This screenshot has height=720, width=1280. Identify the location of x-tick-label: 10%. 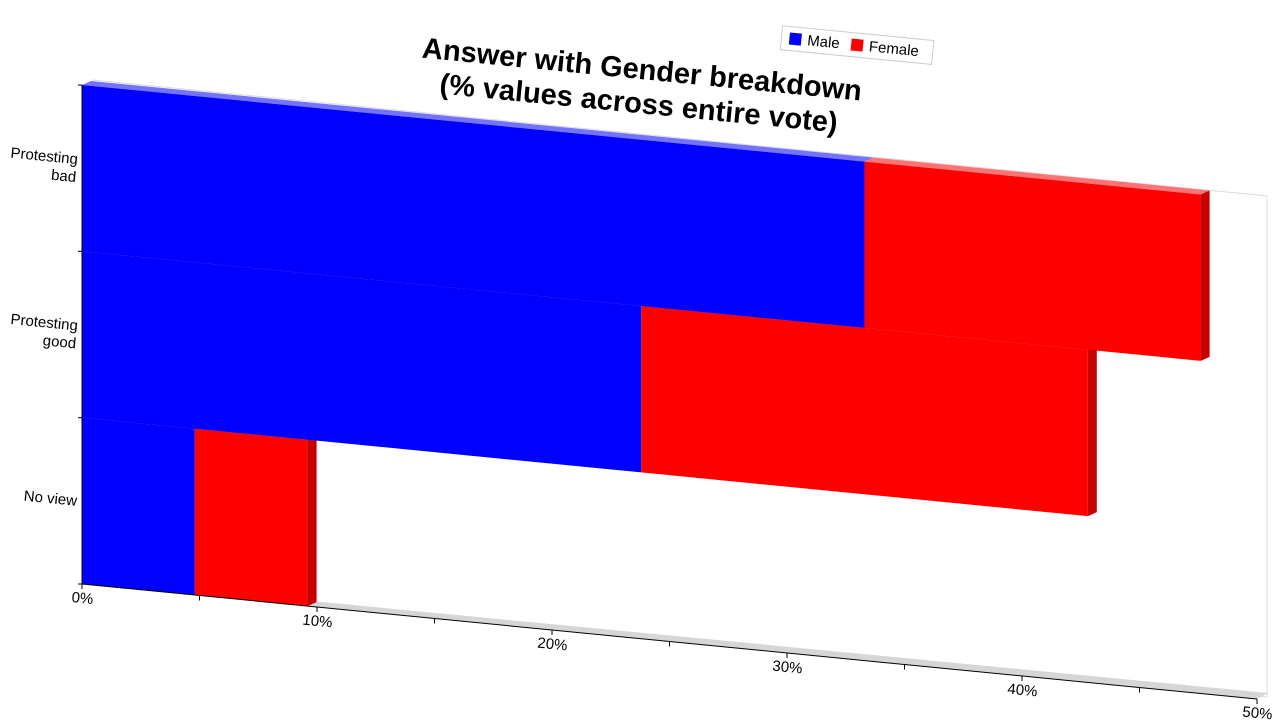
(318, 622).